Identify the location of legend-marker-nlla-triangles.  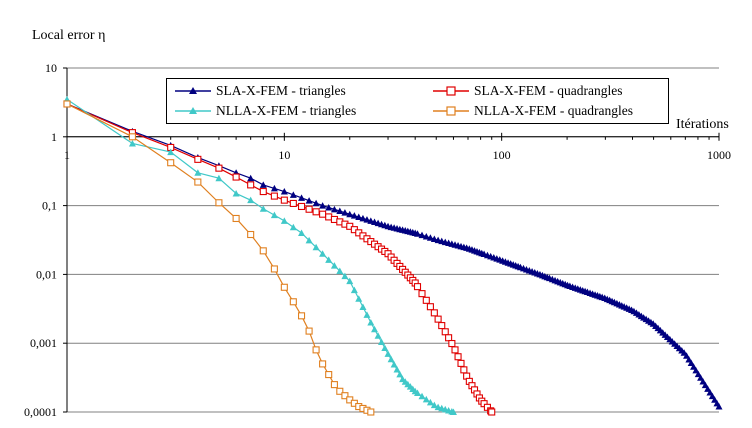
(193, 110).